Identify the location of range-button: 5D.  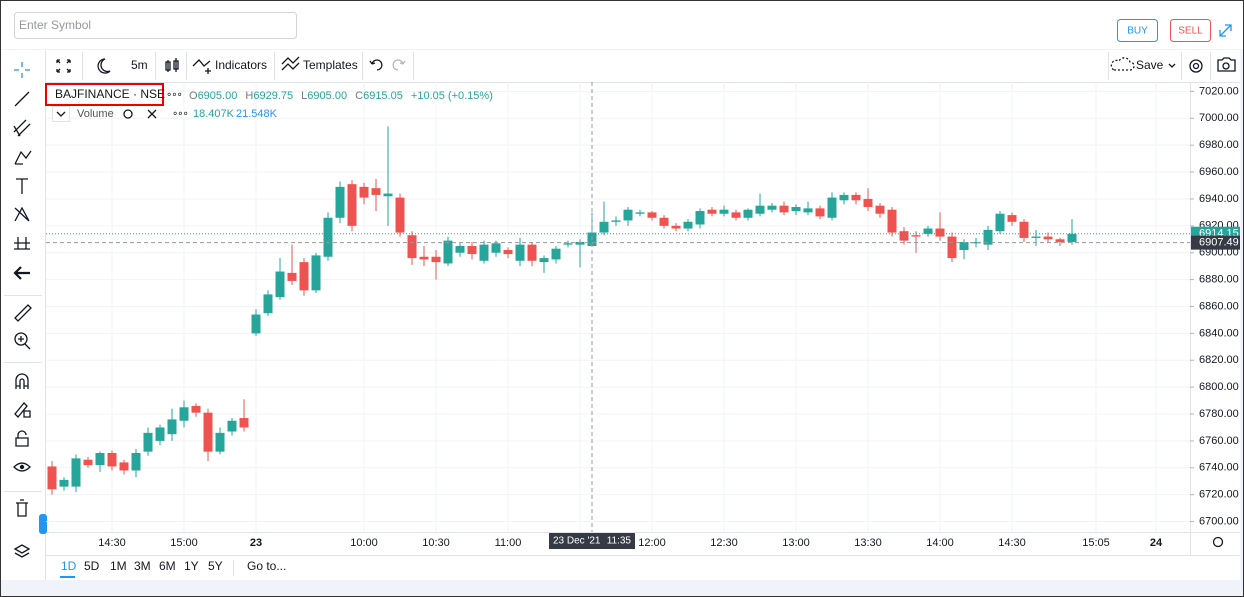
(92, 566).